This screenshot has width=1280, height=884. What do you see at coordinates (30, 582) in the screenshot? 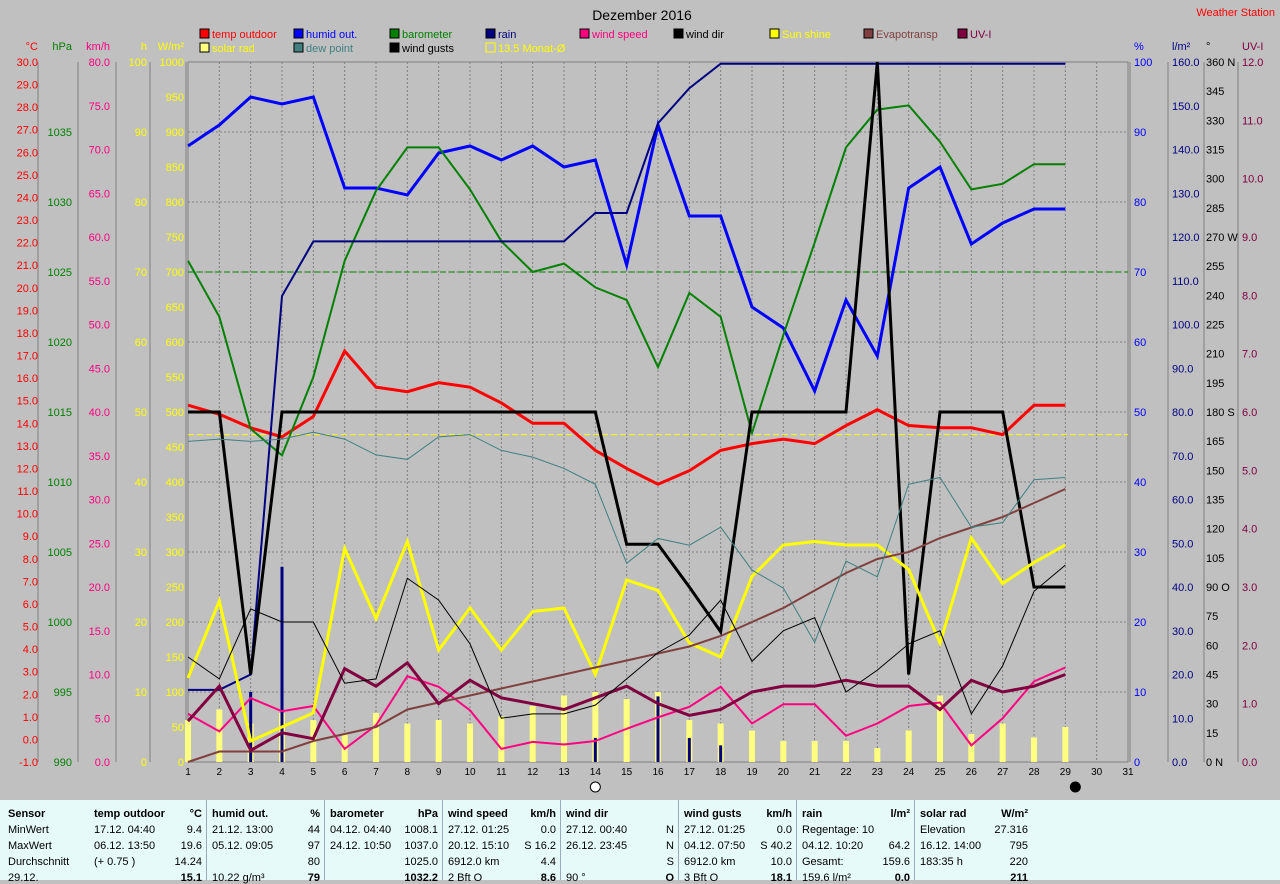
I see `axis-tick-temp: 7.0` at bounding box center [30, 582].